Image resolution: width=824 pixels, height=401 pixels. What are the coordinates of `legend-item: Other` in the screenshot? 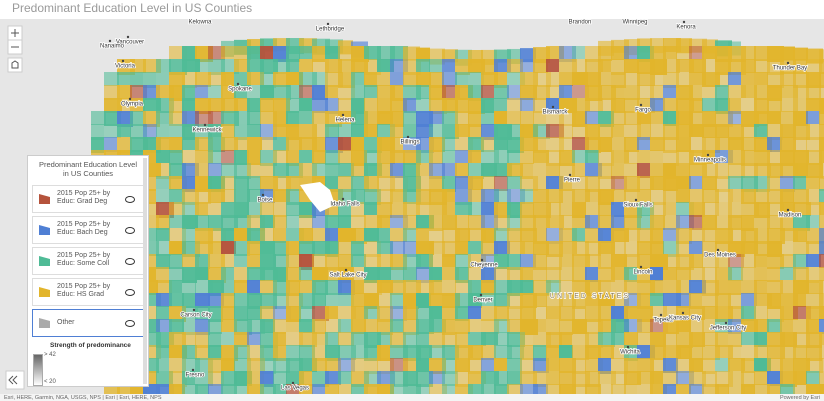 It's located at (88, 323).